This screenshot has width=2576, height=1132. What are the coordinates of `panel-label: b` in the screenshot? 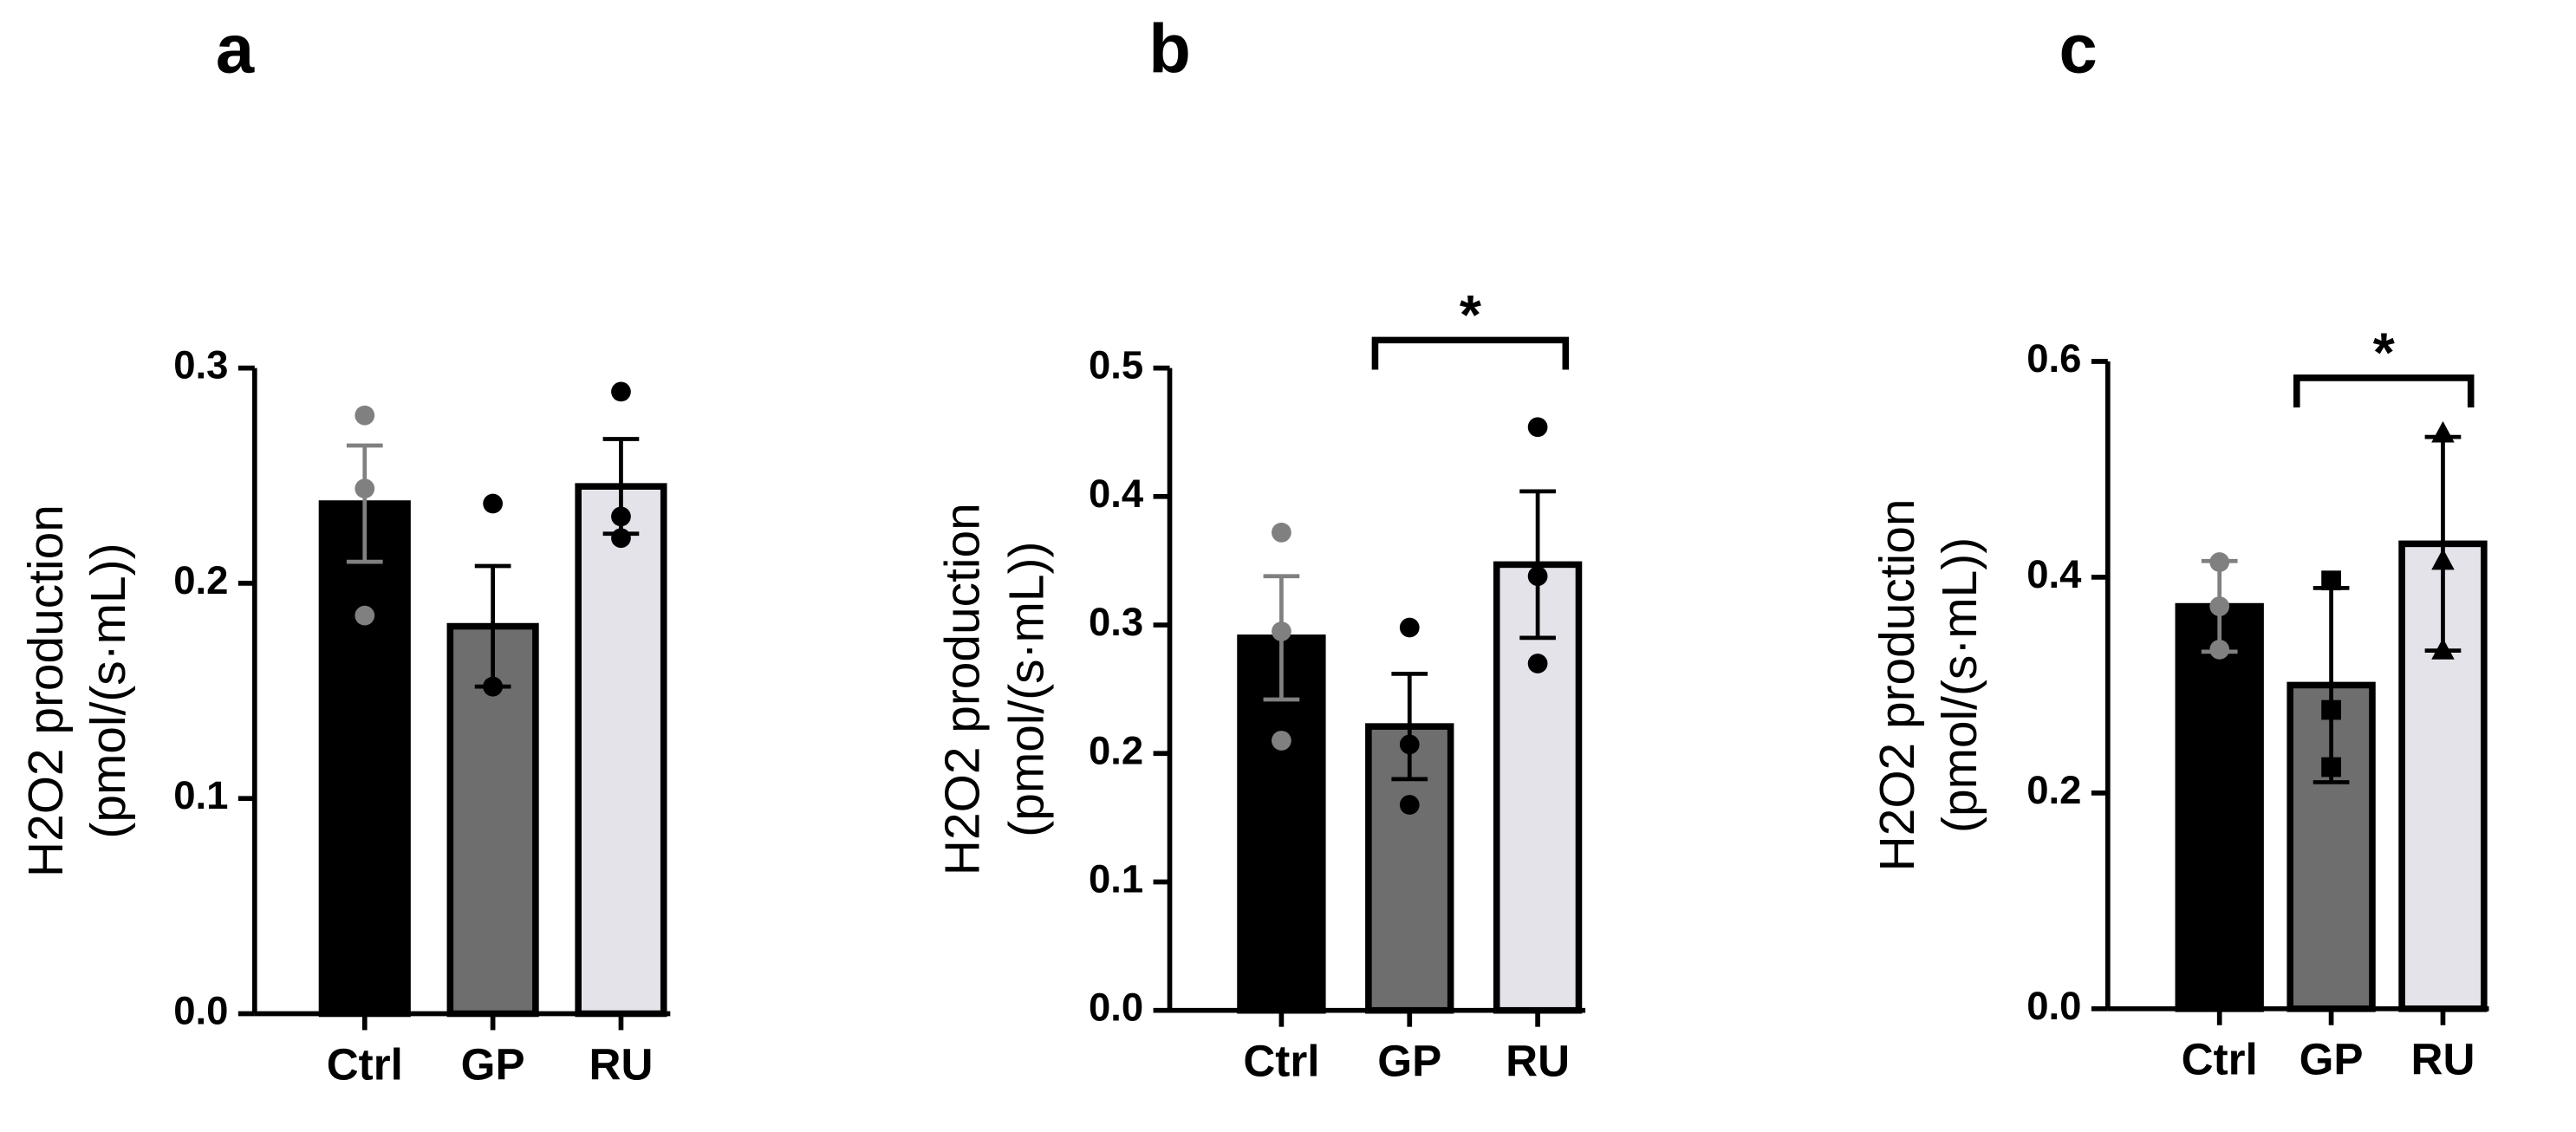 It's located at (1169, 48).